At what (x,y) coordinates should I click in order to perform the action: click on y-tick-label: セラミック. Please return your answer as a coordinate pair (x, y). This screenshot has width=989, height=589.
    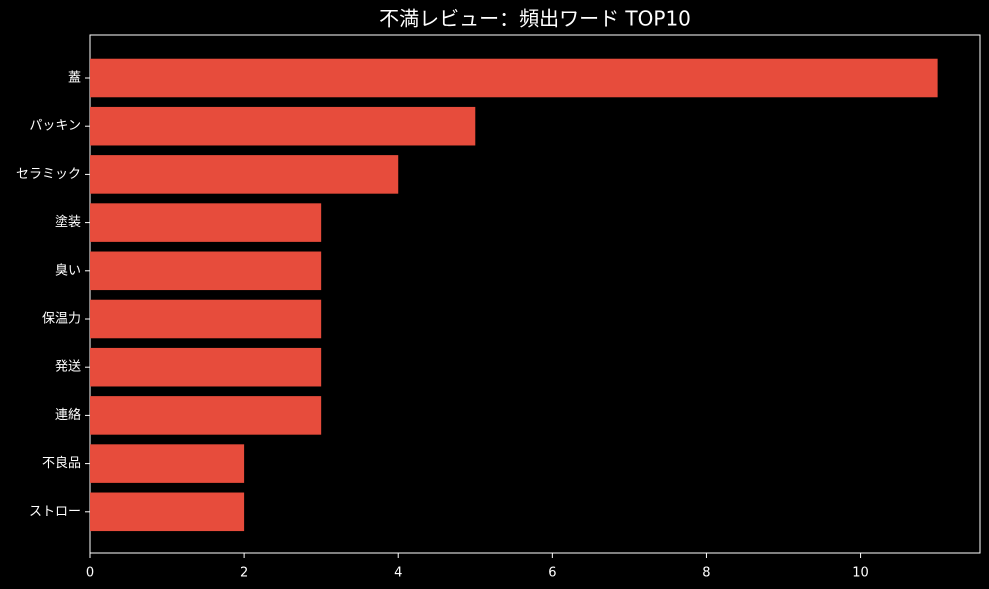
    Looking at the image, I should click on (48, 174).